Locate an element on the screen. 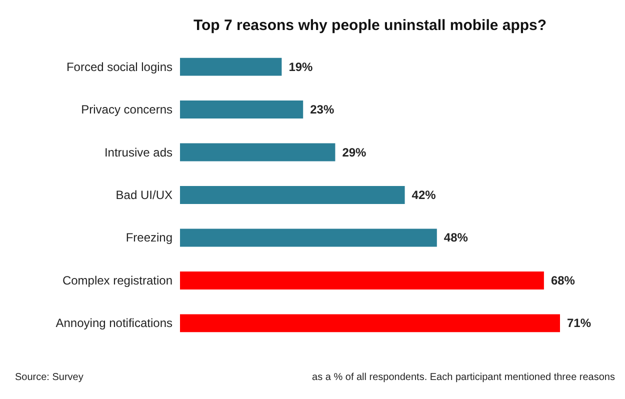 The image size is (625, 399). y-tick-label: Privacy concerns is located at coordinates (126, 109).